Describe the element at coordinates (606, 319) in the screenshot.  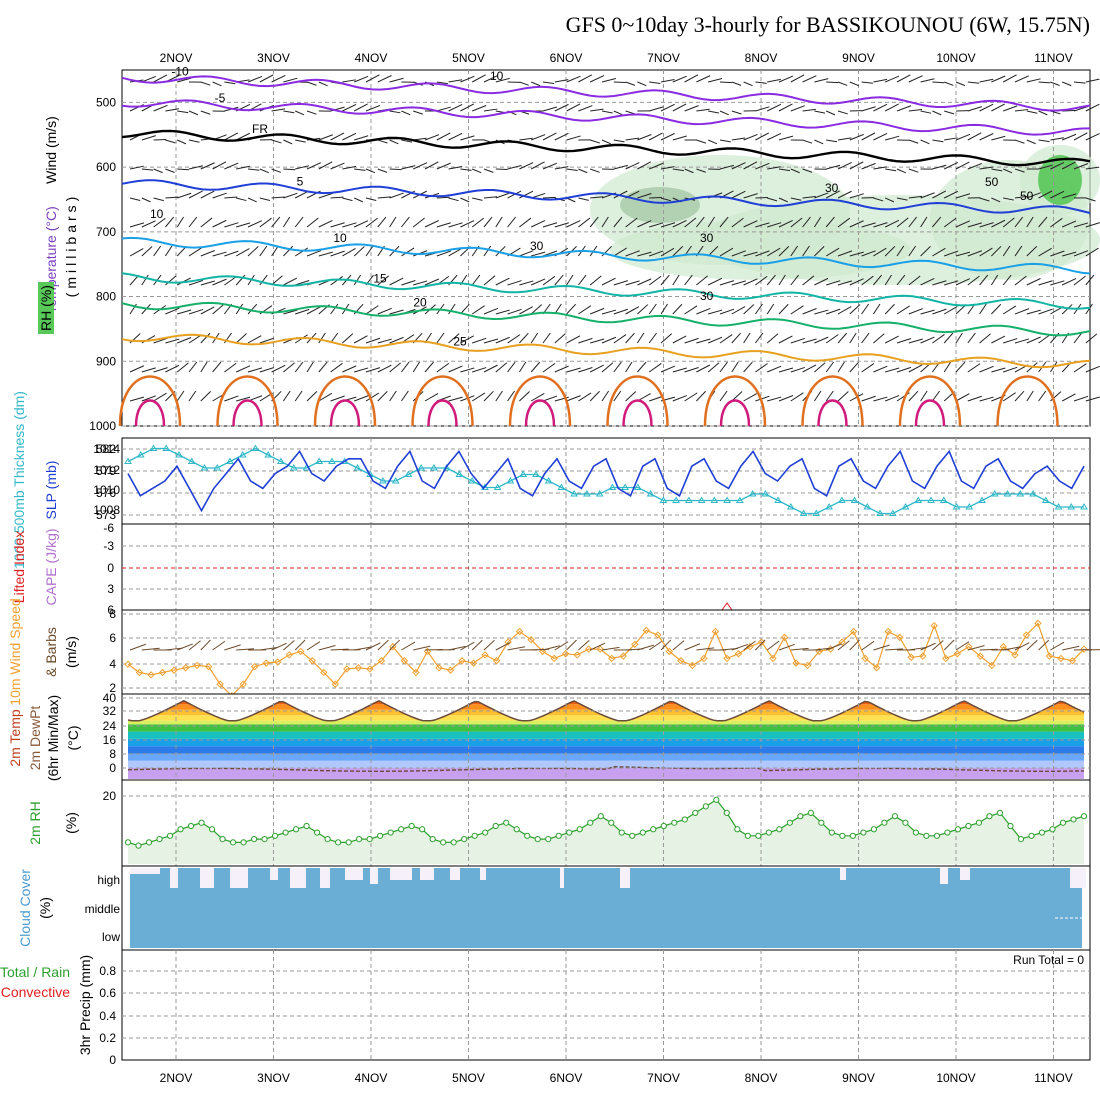
I see `isotherm-line` at that location.